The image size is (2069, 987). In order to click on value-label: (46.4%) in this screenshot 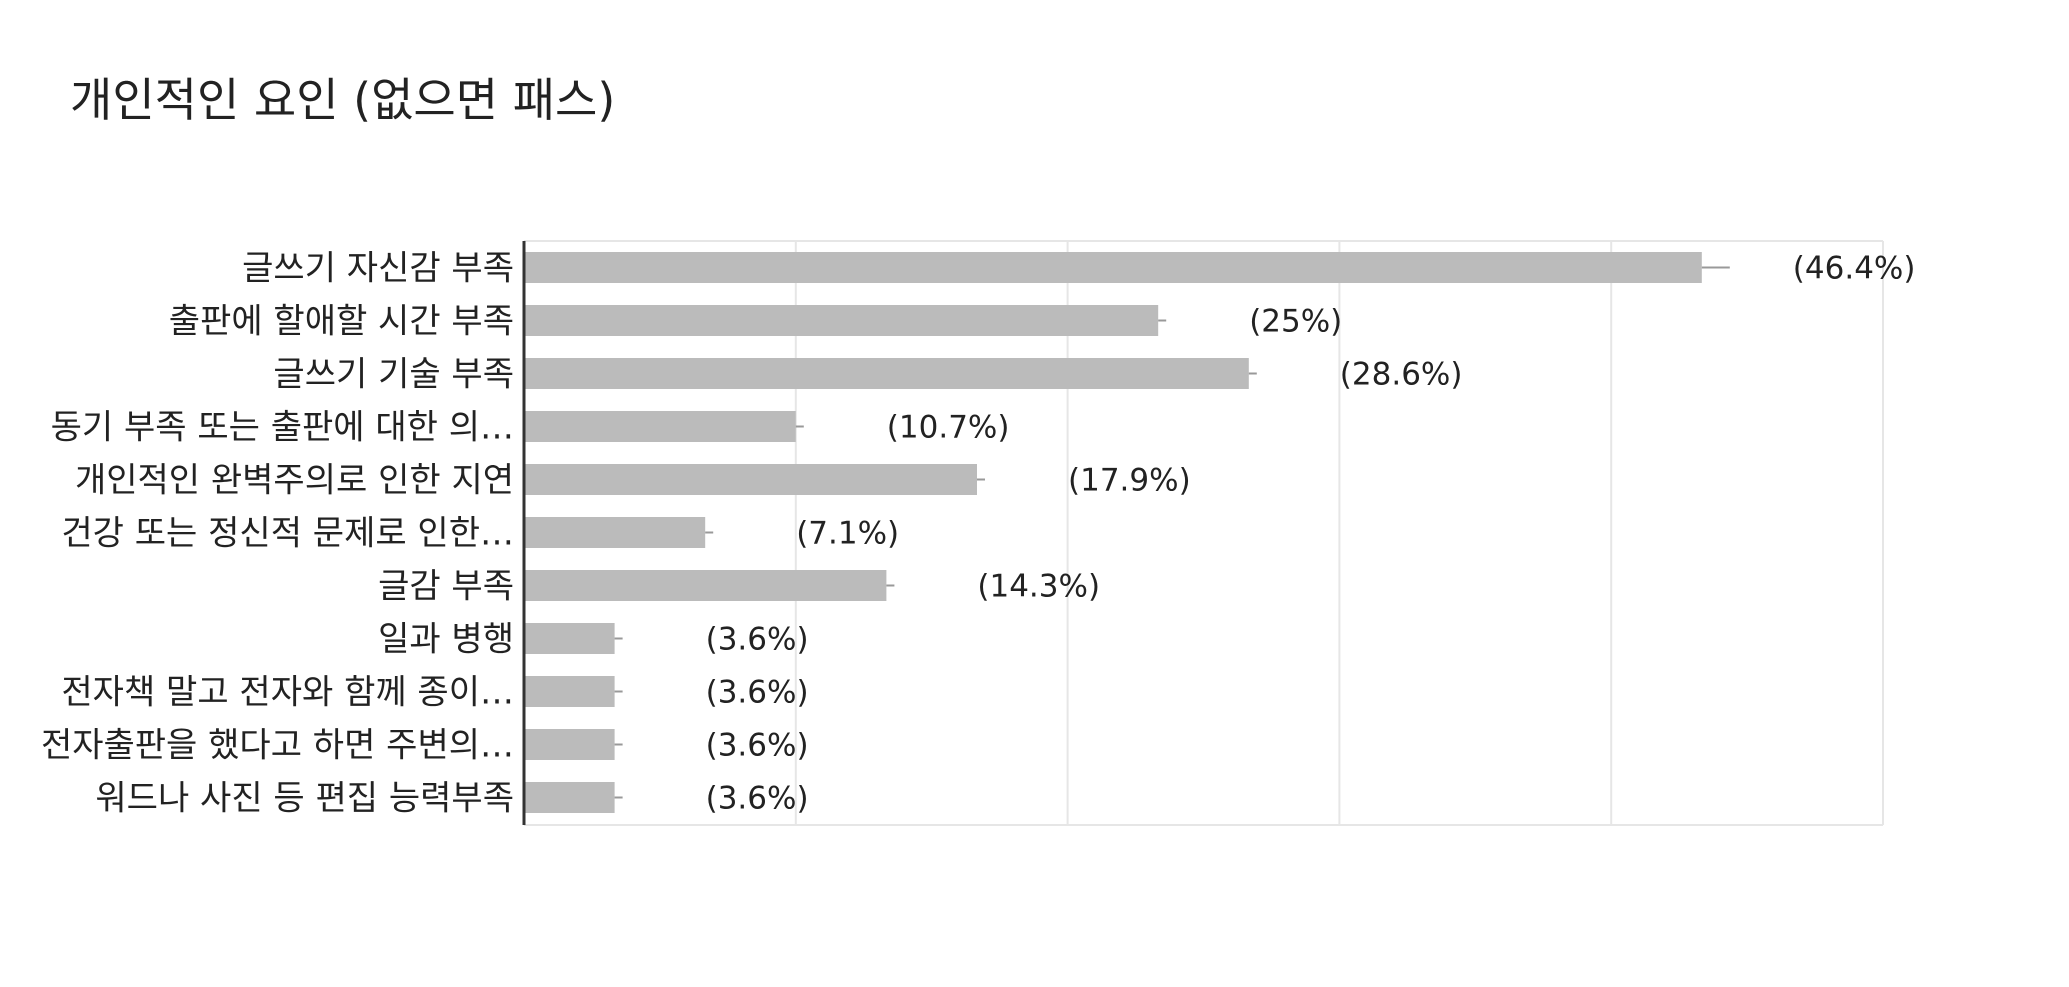, I will do `click(1854, 269)`.